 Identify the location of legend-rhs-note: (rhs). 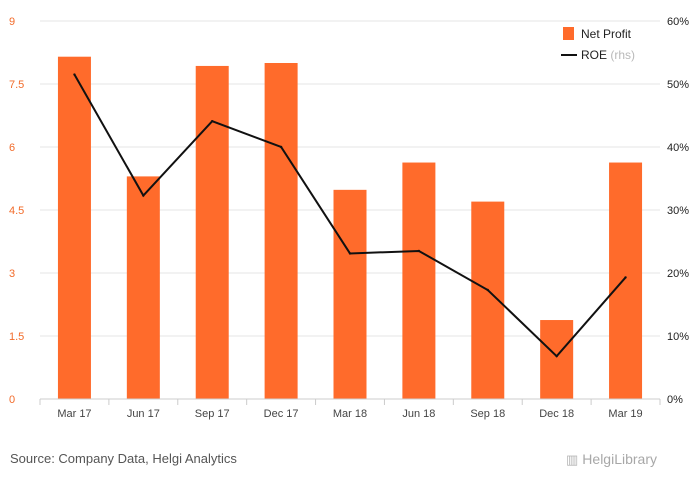
(622, 55).